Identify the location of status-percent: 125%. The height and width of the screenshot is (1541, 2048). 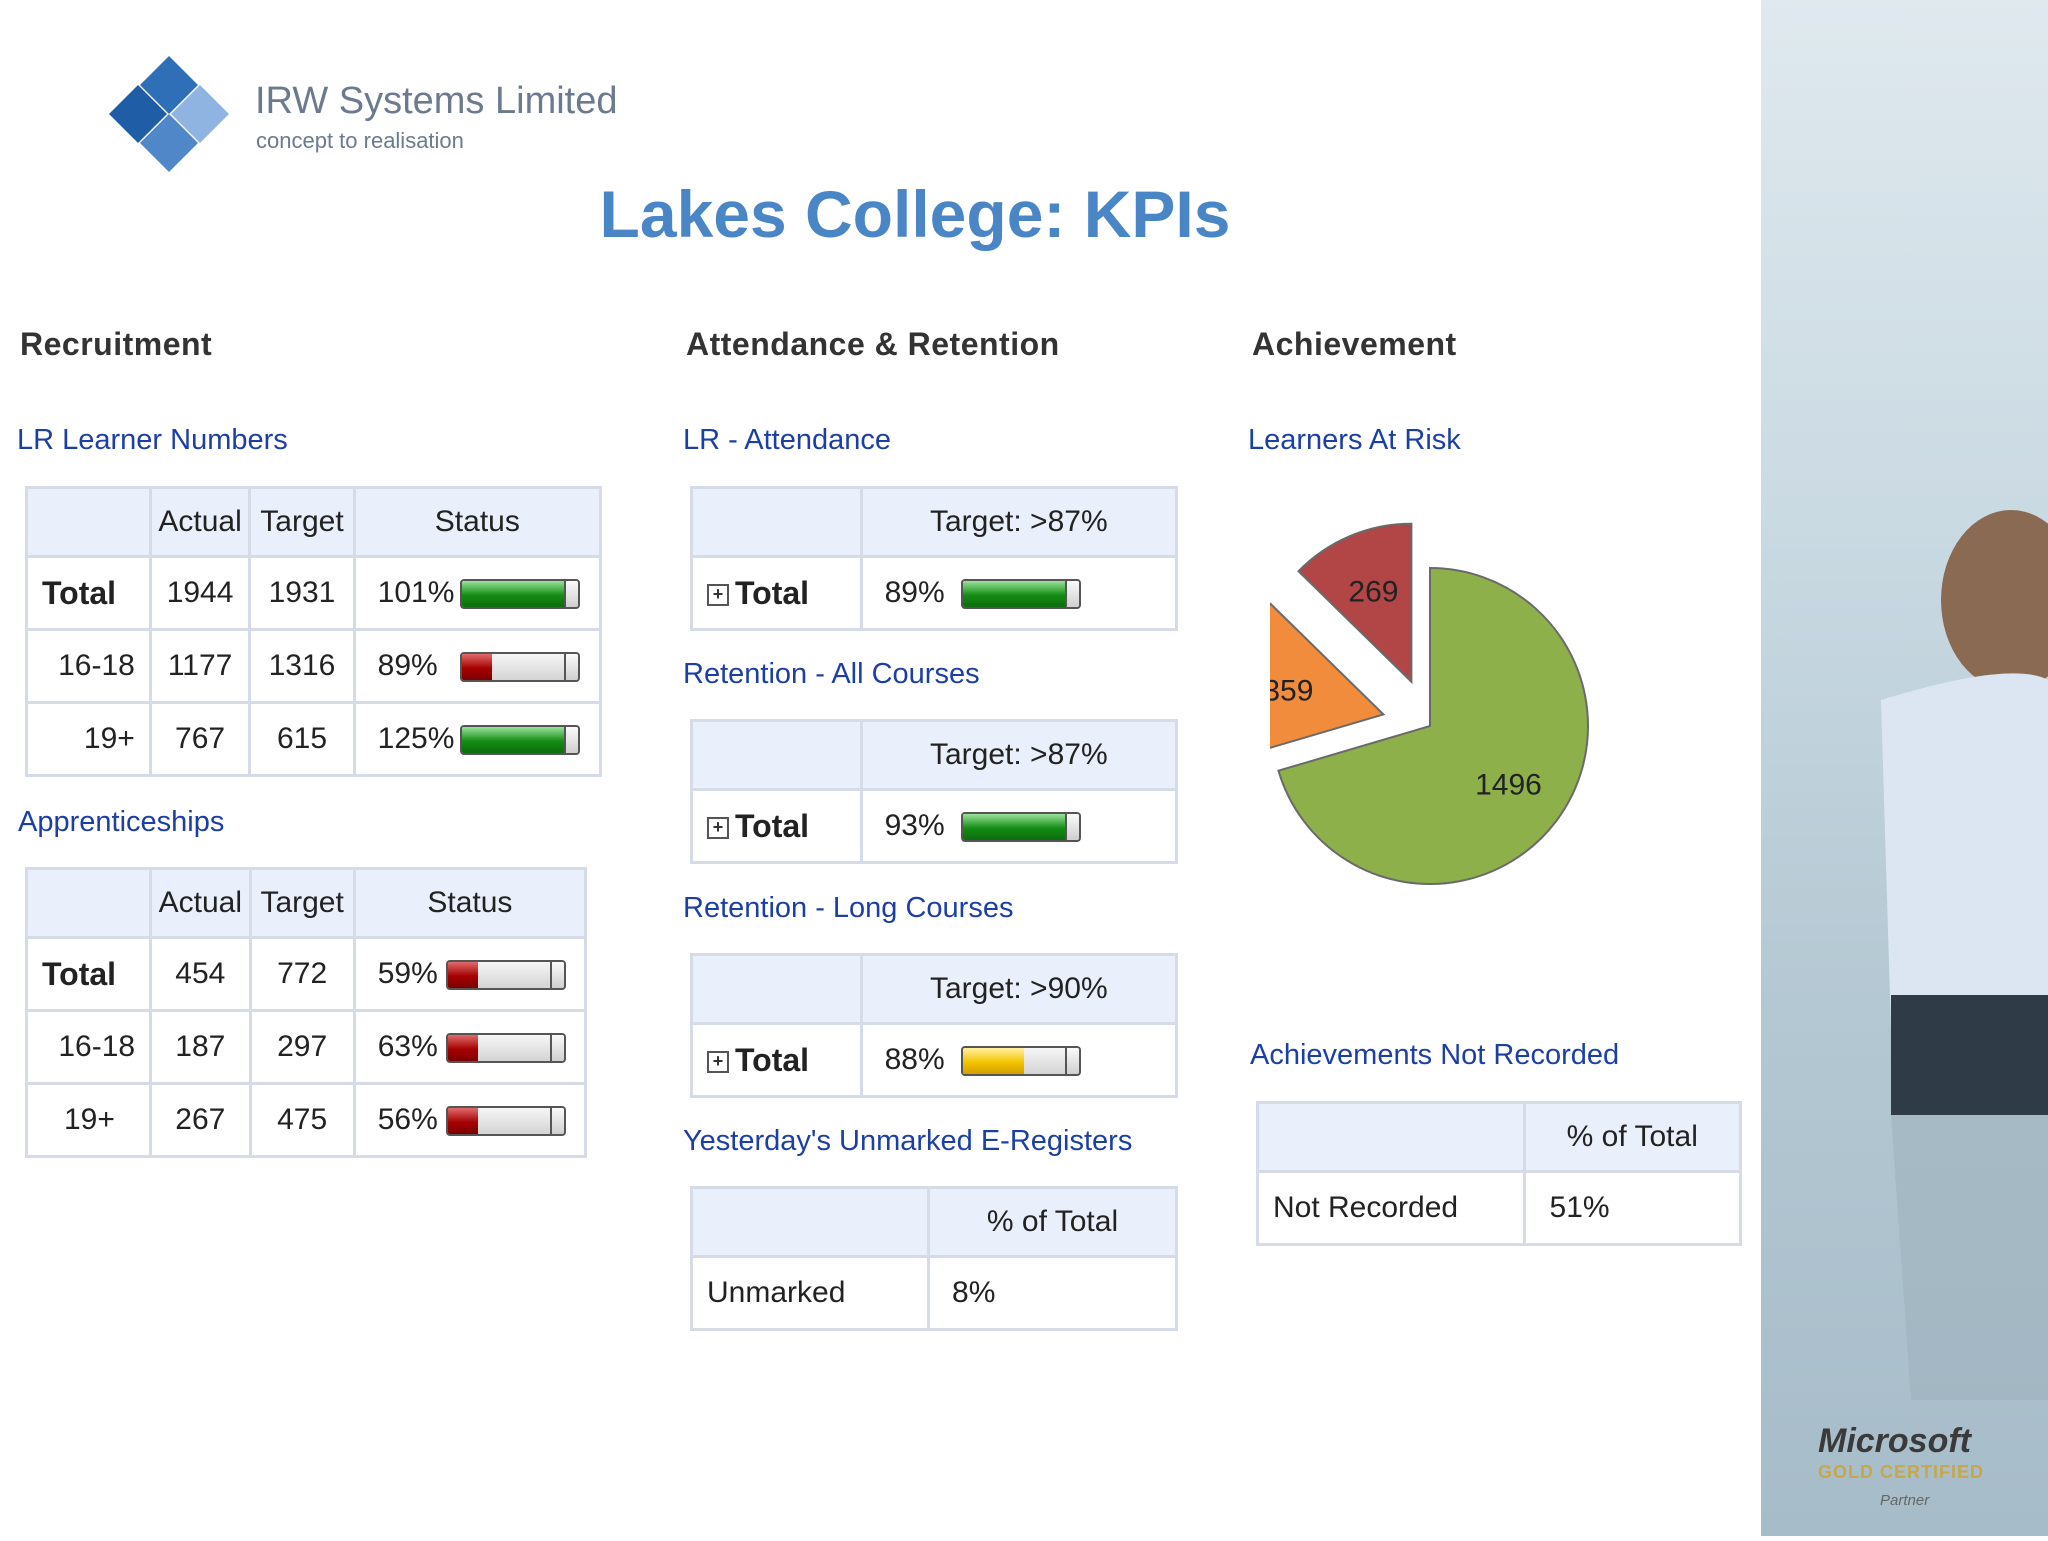
(416, 738).